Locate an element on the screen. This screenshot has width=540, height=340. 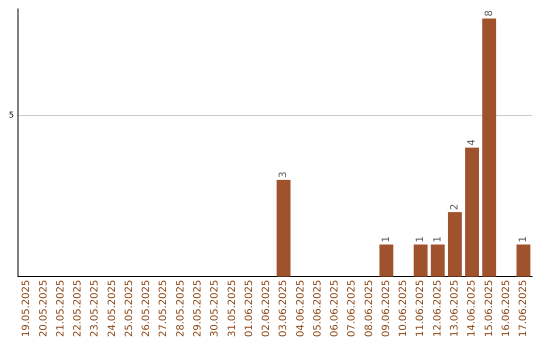
data-label: 3 is located at coordinates (284, 175).